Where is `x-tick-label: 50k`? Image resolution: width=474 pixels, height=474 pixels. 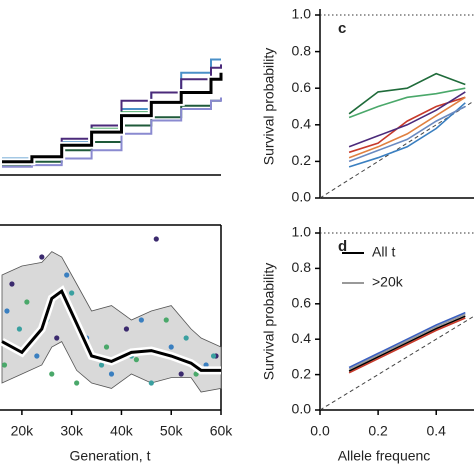 x-tick-label: 50k is located at coordinates (172, 431).